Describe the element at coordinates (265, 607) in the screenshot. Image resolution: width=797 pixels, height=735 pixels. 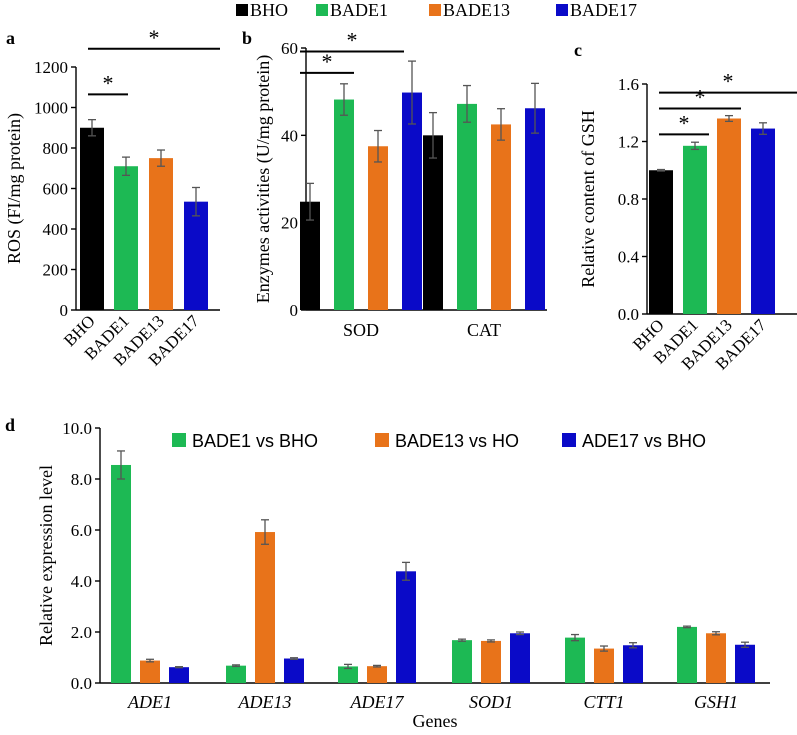
I see `panel-d-bar-ade13-s1` at that location.